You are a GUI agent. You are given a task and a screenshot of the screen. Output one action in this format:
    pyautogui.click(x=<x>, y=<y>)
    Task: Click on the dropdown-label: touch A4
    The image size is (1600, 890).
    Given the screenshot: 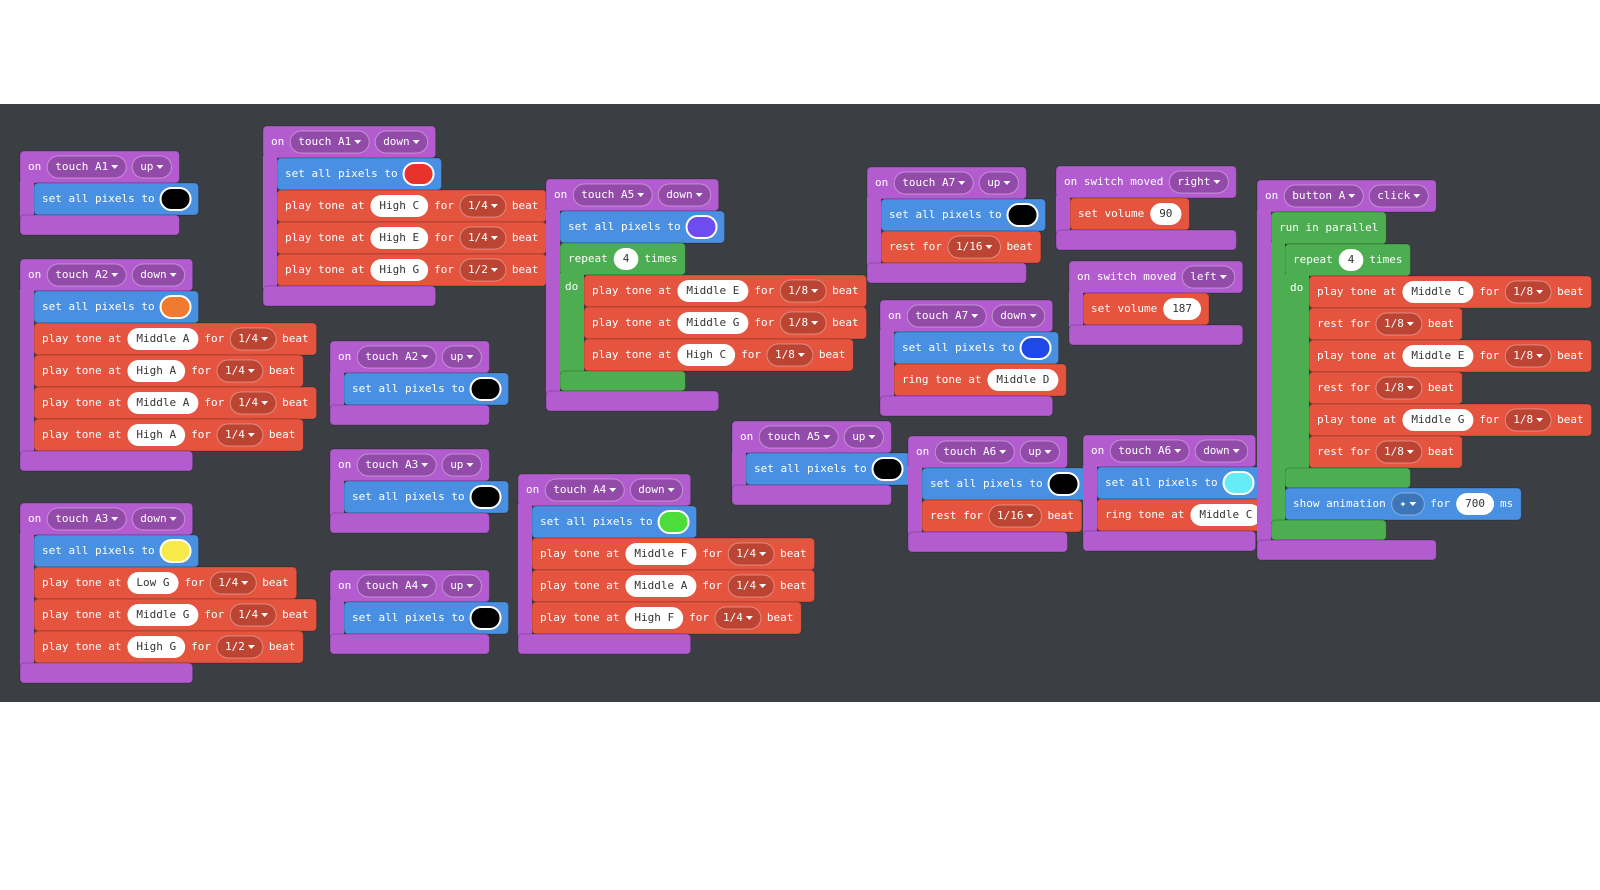 What is the action you would take?
    pyautogui.click(x=391, y=585)
    